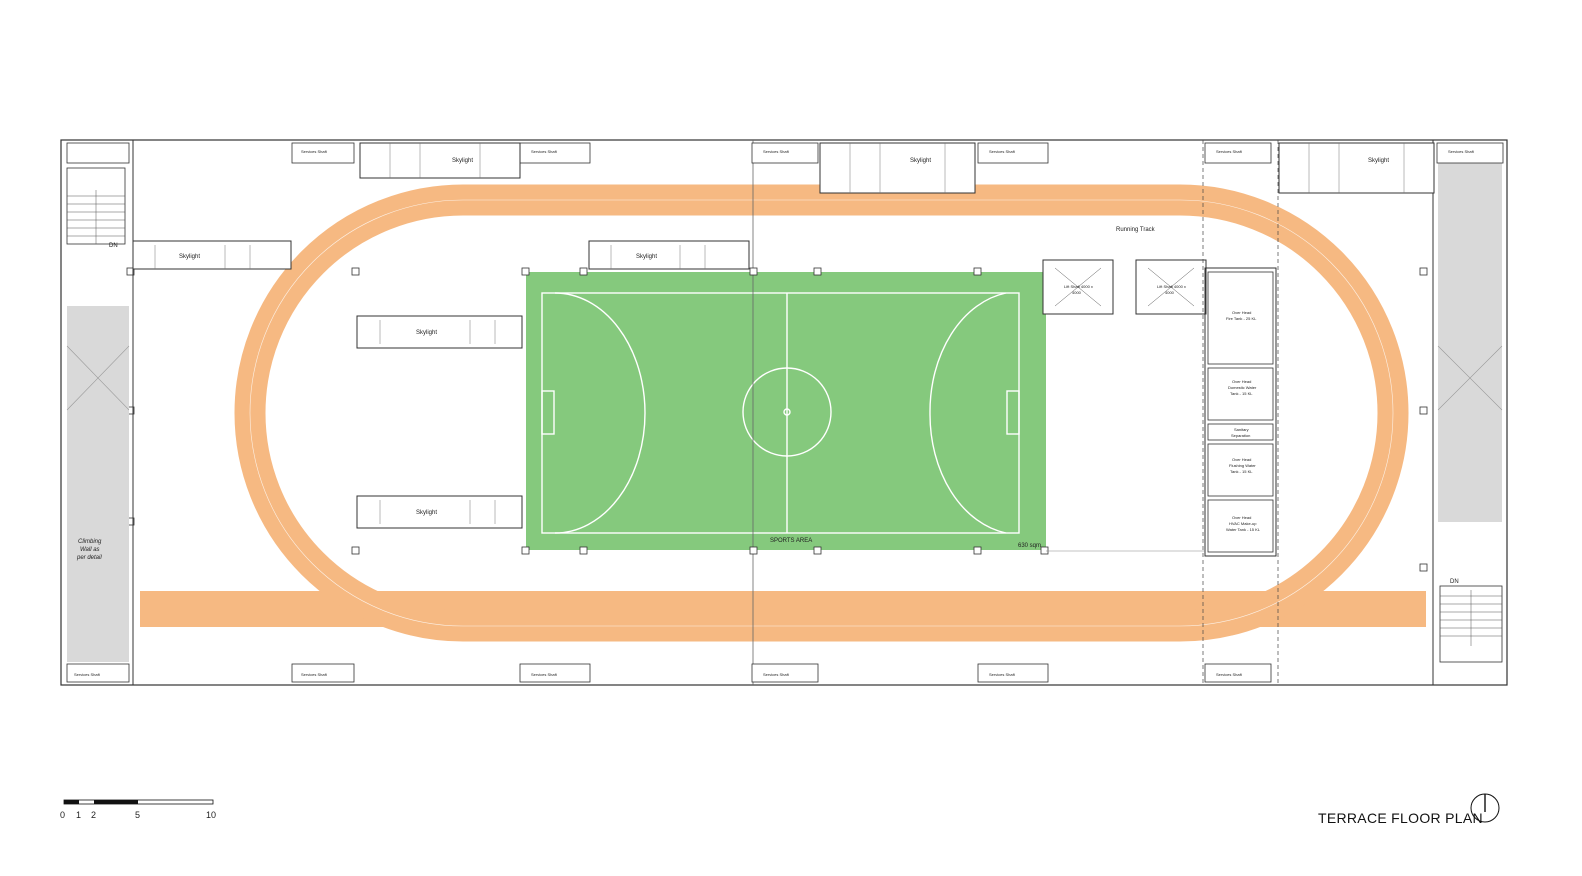  I want to click on north-arrow-icon, so click(1485, 808).